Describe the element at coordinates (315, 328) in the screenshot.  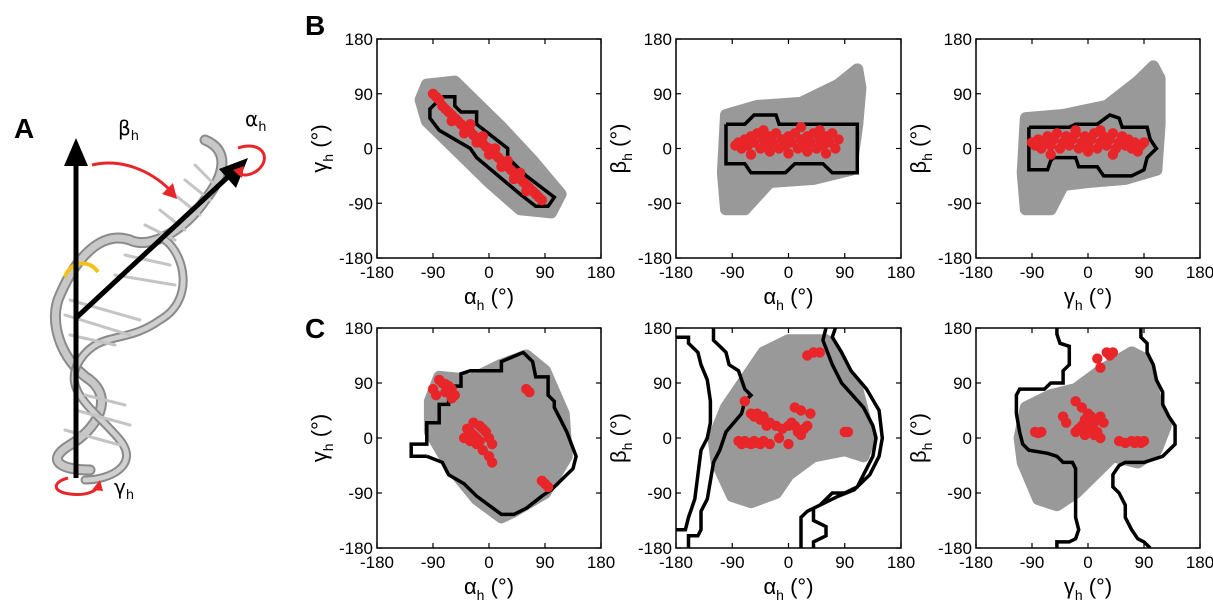
I see `panel-letter-c: C` at that location.